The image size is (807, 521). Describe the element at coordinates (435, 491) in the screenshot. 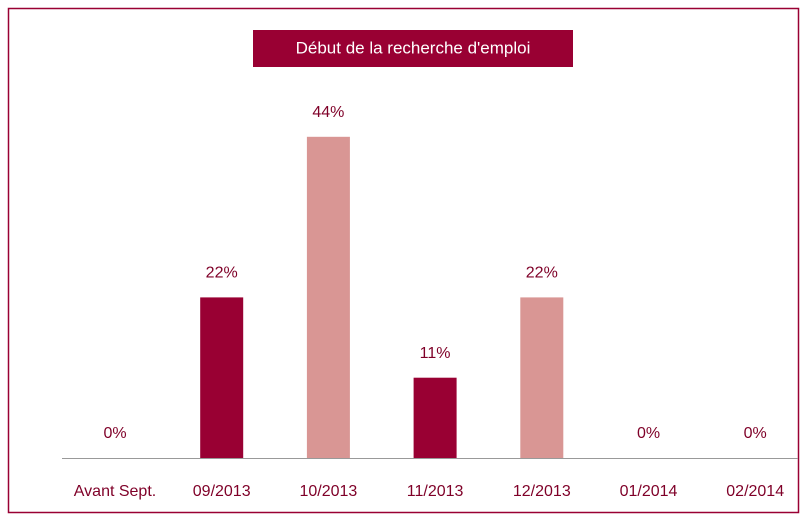

I see `x-tick-label: 11/2013` at that location.